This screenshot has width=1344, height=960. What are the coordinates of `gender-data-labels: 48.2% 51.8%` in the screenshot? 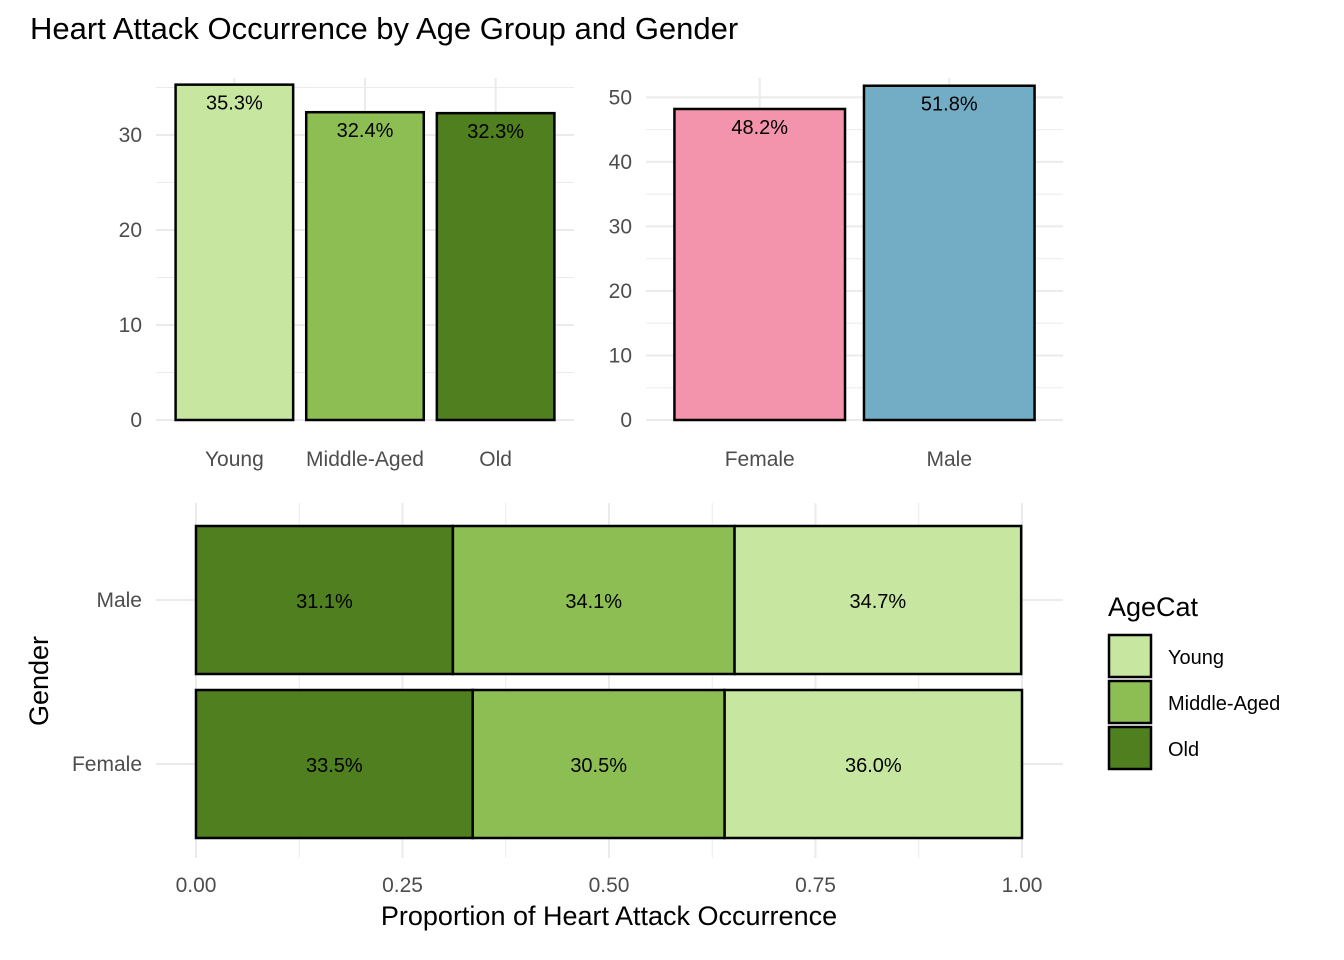 It's located at (854, 116).